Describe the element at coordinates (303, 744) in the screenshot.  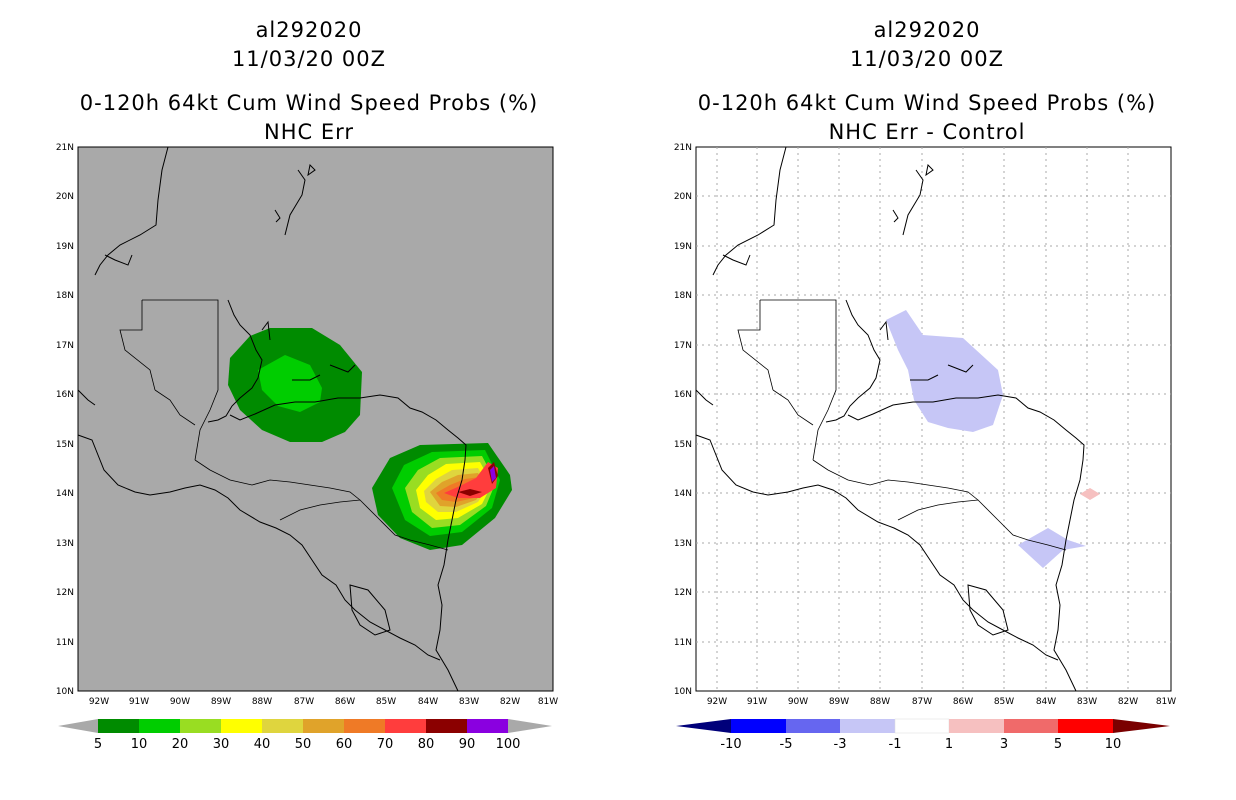
I see `cbar-label: 50` at that location.